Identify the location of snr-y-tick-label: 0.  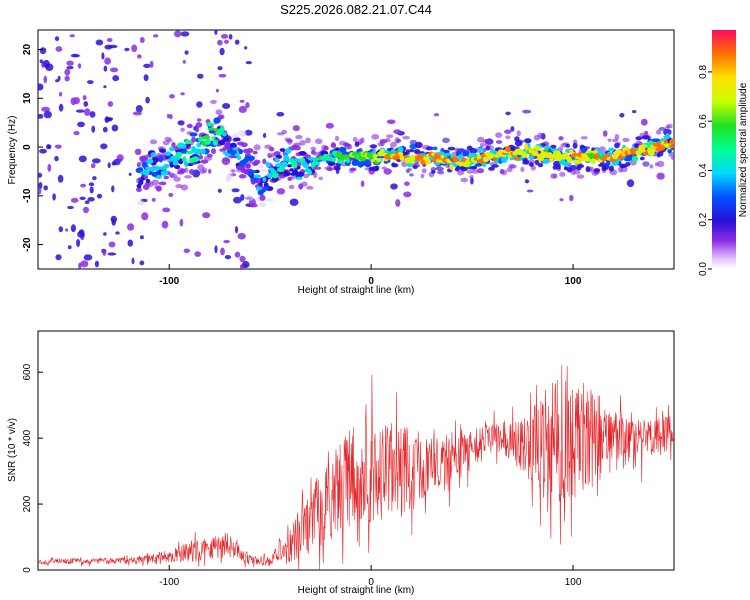
(27, 570).